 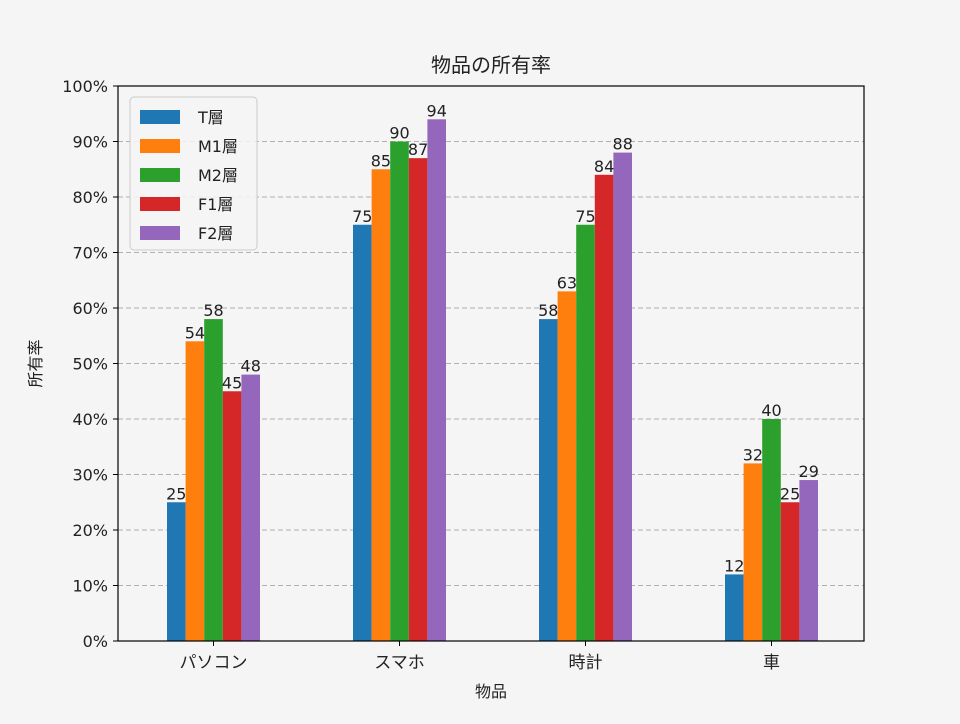 What do you see at coordinates (215, 233) in the screenshot?
I see `legend-label: F2層` at bounding box center [215, 233].